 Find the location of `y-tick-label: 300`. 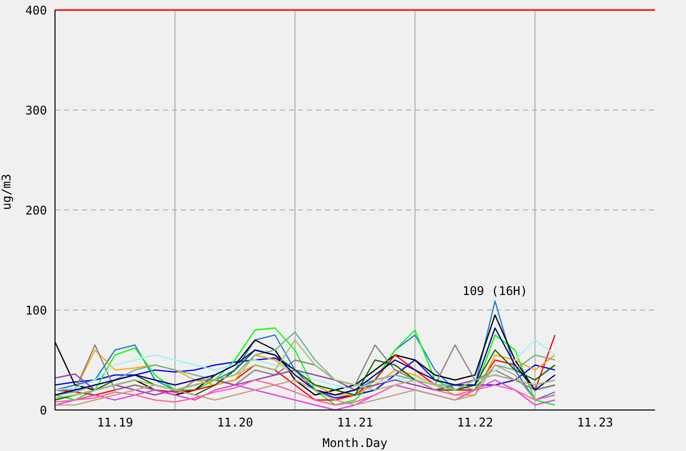

y-tick-label: 300 is located at coordinates (36, 110).